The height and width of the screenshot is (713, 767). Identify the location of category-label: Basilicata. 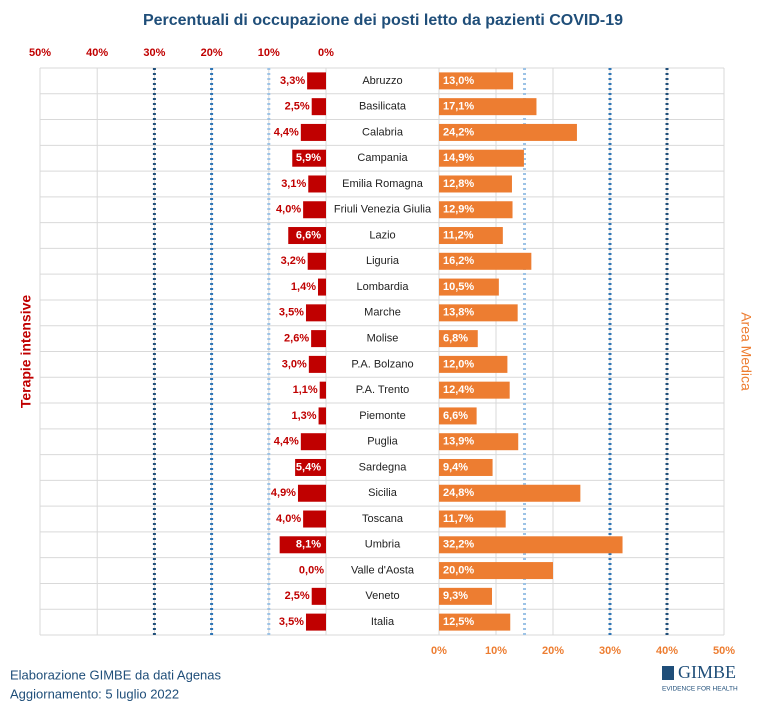
(383, 107).